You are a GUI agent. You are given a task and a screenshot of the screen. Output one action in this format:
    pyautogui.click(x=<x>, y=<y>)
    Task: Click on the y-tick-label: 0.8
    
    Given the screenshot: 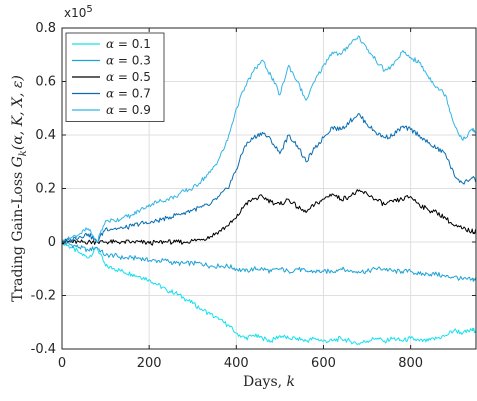 What is the action you would take?
    pyautogui.click(x=45, y=28)
    